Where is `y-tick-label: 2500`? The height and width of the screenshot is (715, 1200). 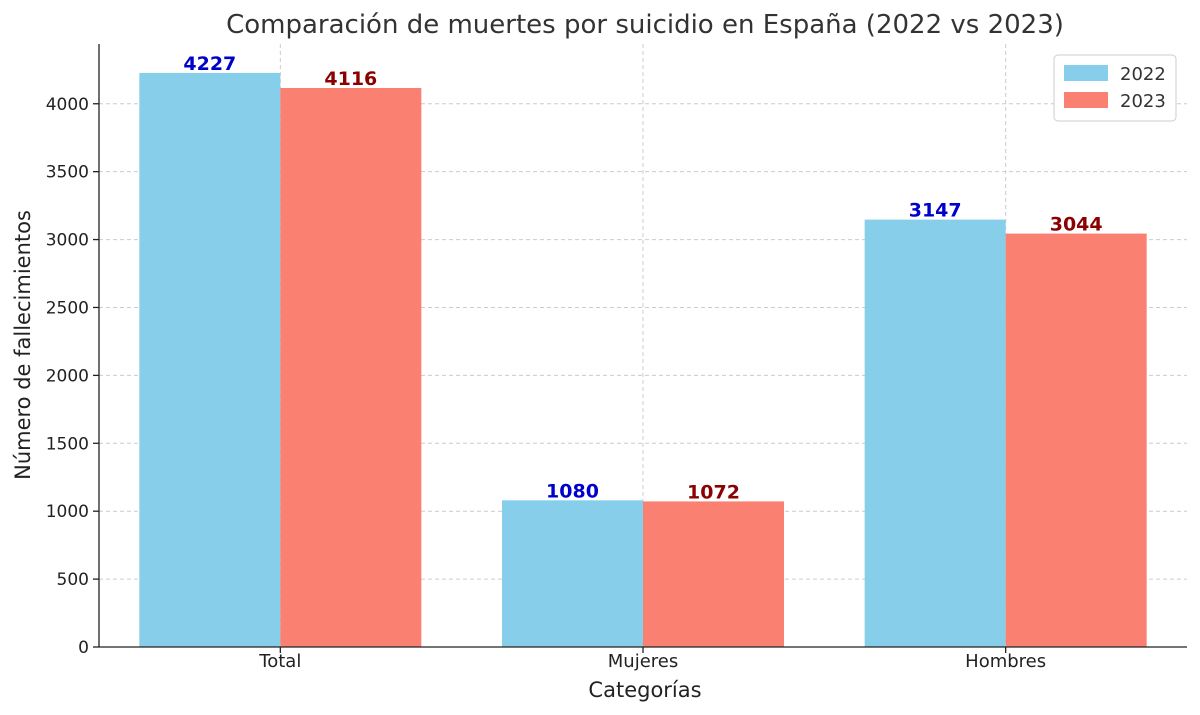
y-tick-label: 2500 is located at coordinates (67, 308).